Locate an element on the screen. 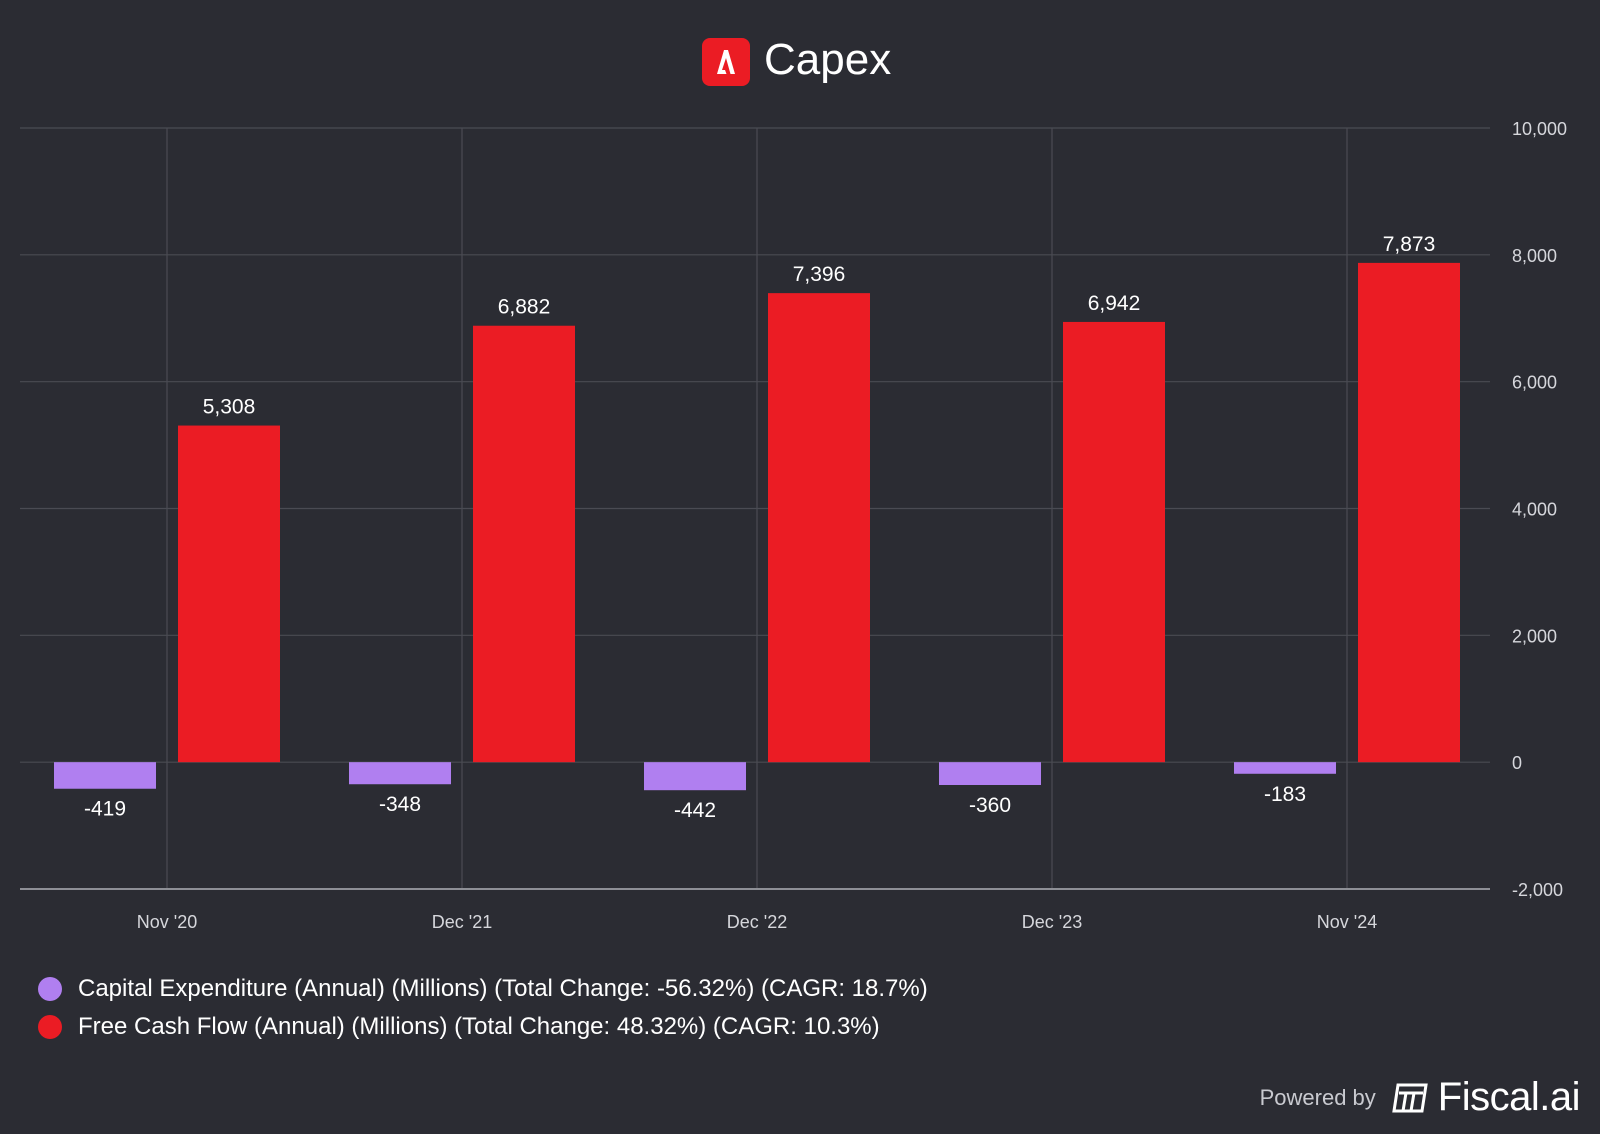 The image size is (1600, 1134). x-axis: Nov '20 Dec '21 Dec '22 Dec '23 Nov '24 is located at coordinates (757, 922).